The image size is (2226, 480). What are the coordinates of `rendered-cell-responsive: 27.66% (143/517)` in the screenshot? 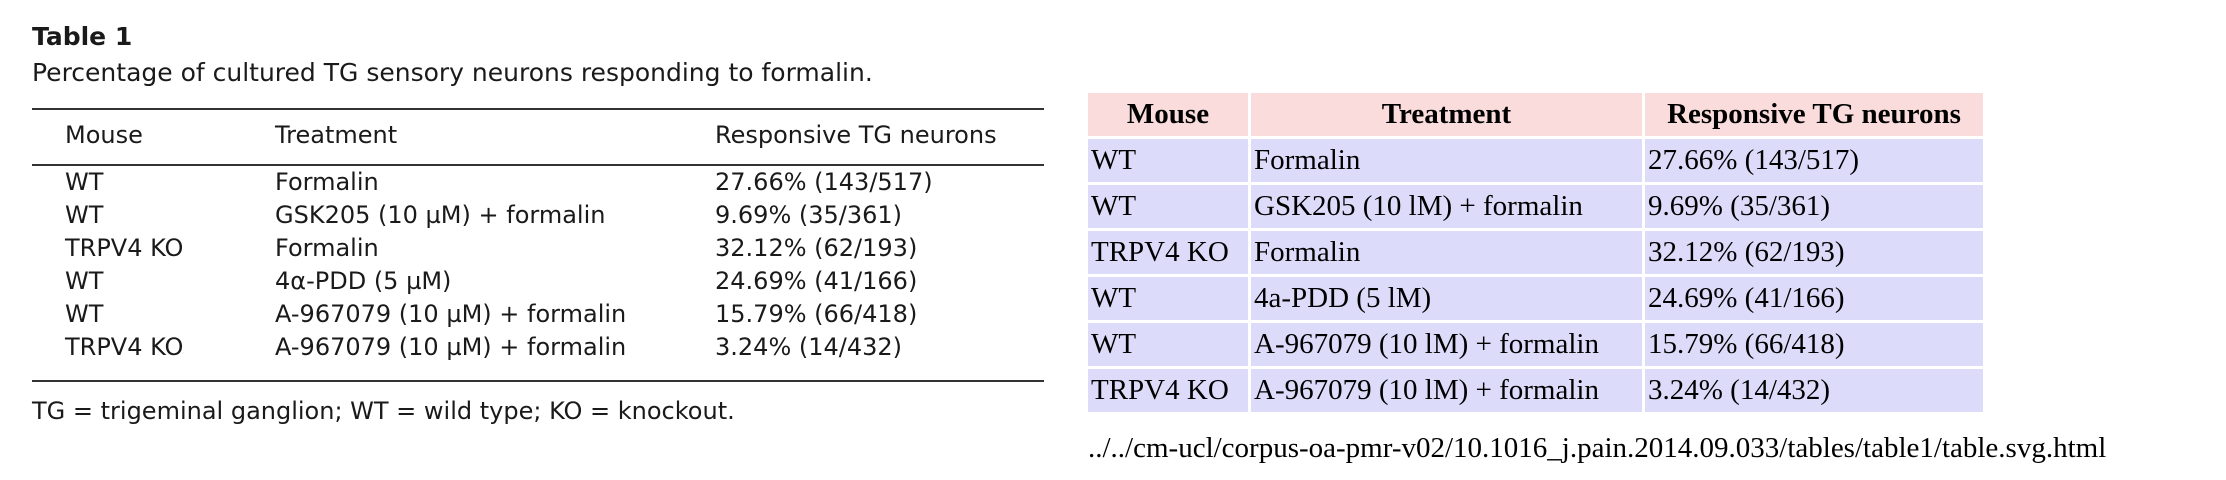 It's located at (1814, 160).